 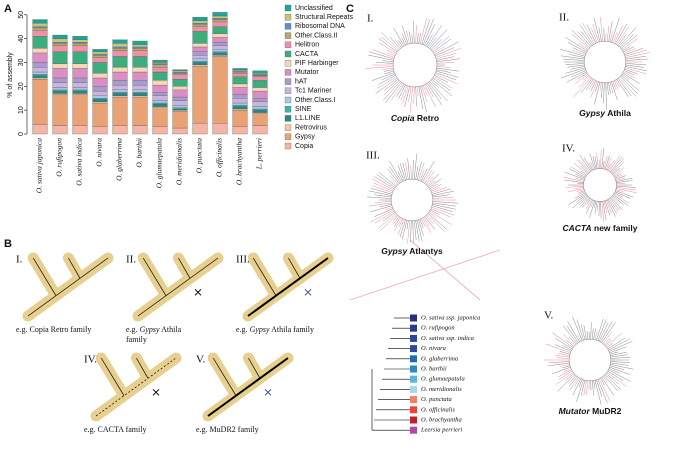 I want to click on tree-numeral: III., so click(x=373, y=156).